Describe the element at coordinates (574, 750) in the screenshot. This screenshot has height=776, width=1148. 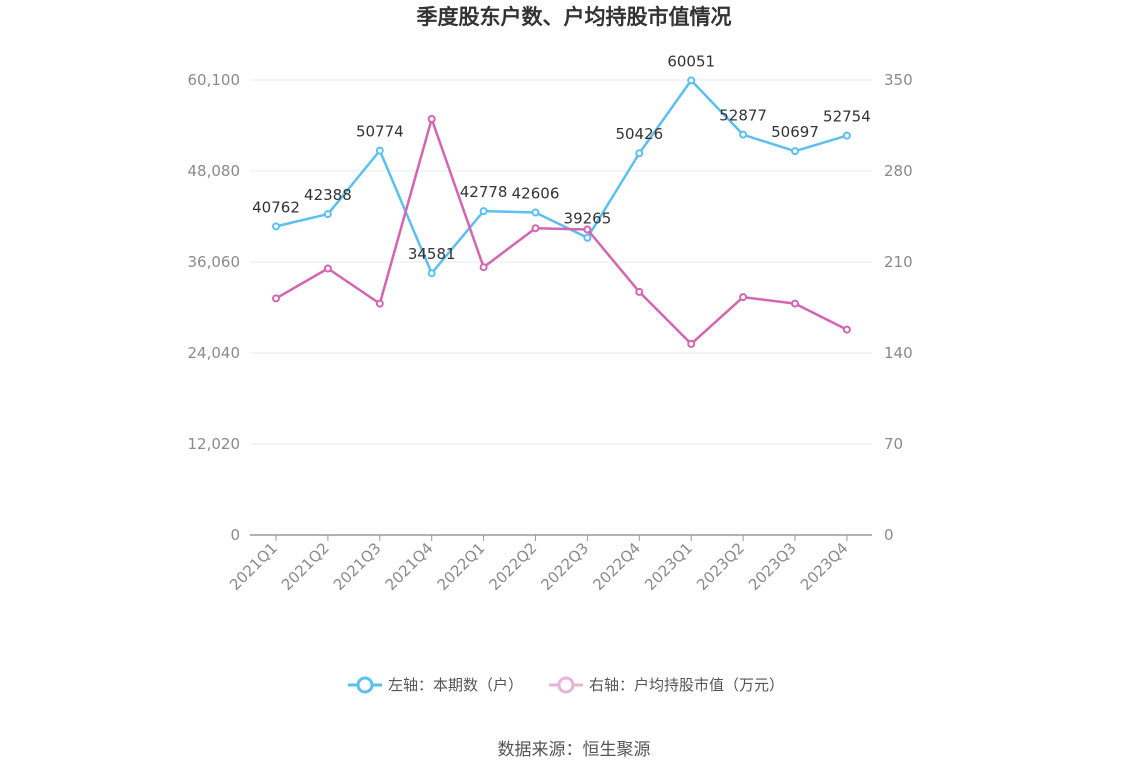
I see `source-note: 数据来源：恒生聚源` at that location.